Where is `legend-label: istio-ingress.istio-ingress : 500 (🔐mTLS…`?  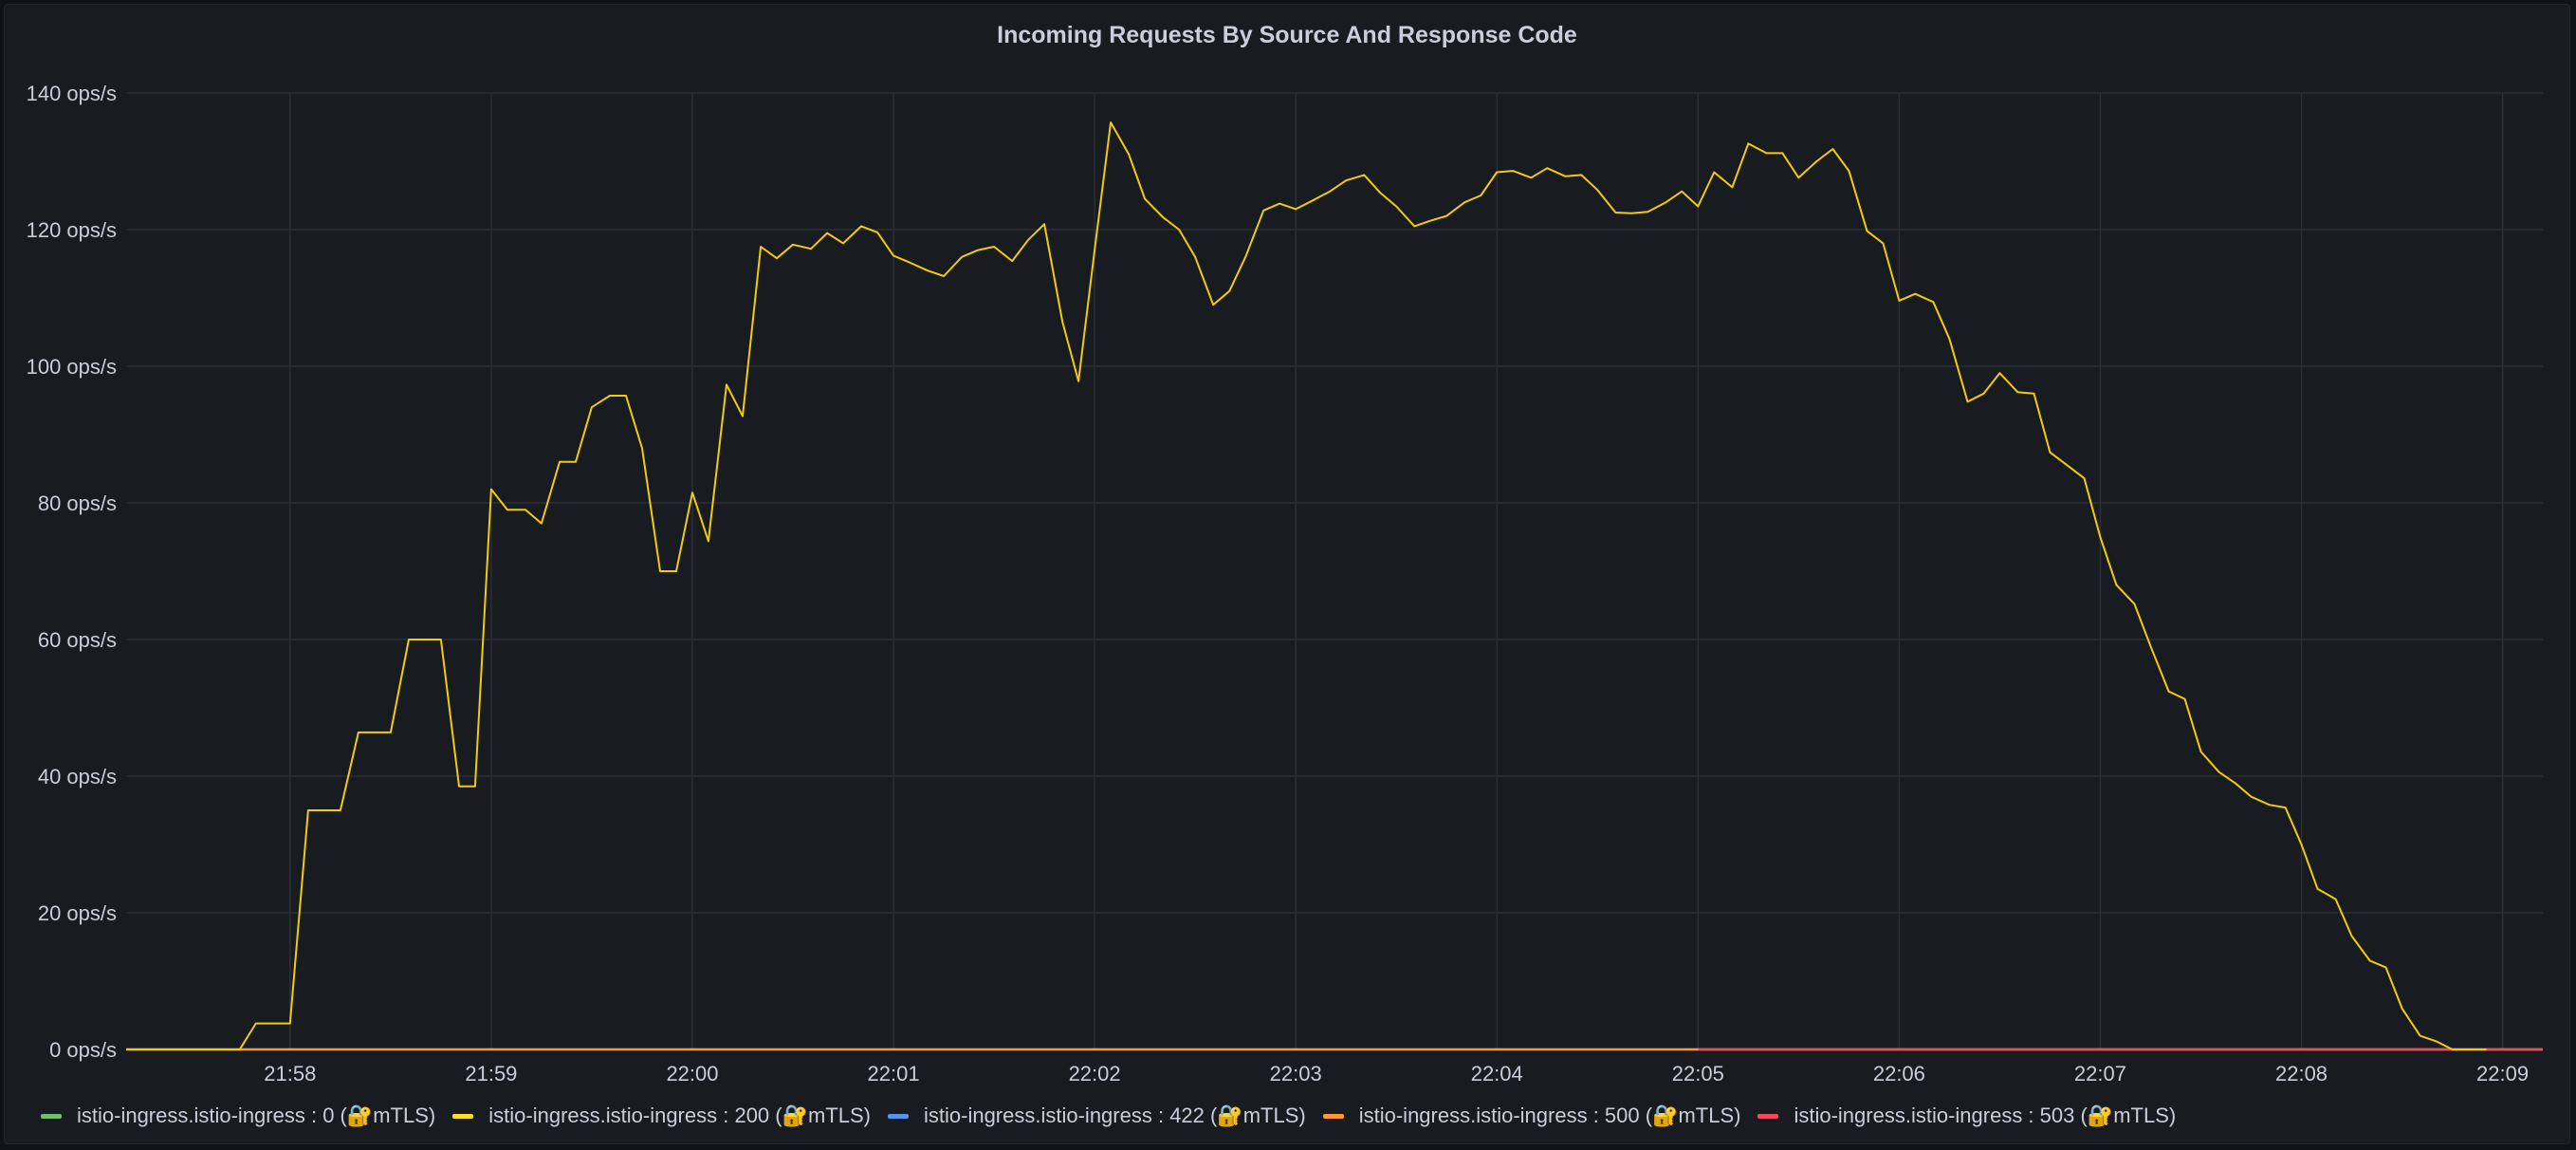
legend-label: istio-ingress.istio-ingress : 500 (🔐mTLS… is located at coordinates (1549, 1115).